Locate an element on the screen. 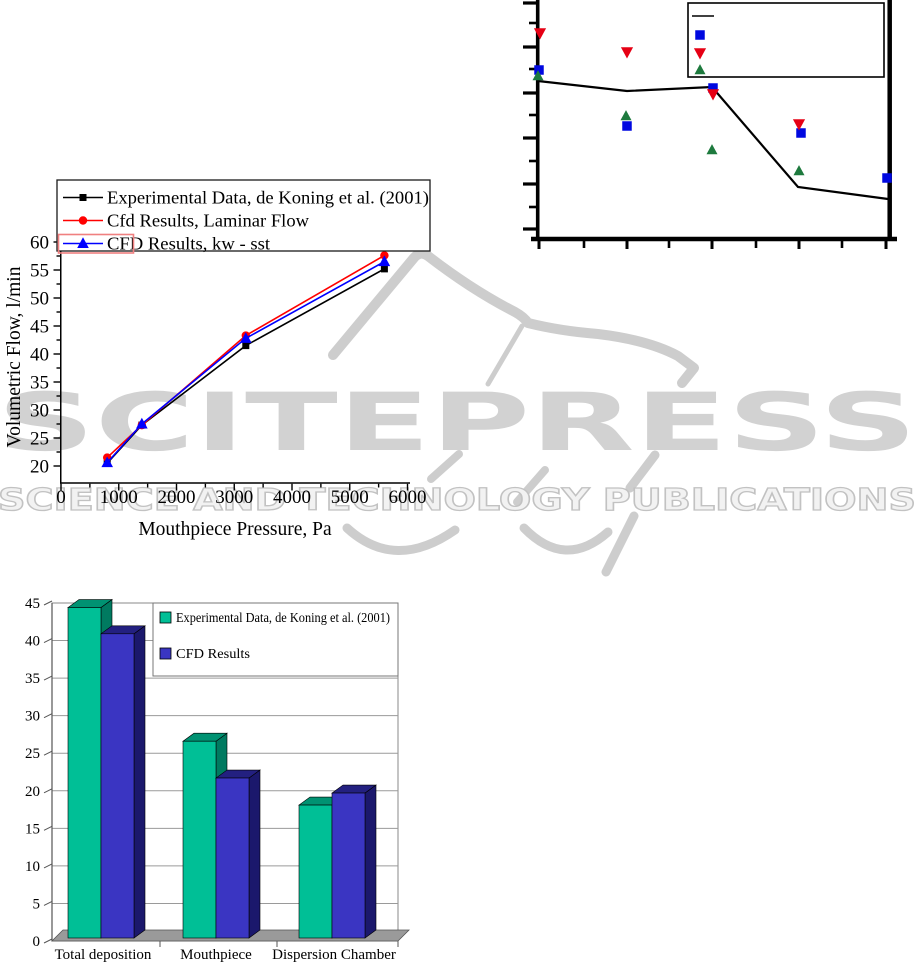  y-tick-label: 60 is located at coordinates (39, 243).